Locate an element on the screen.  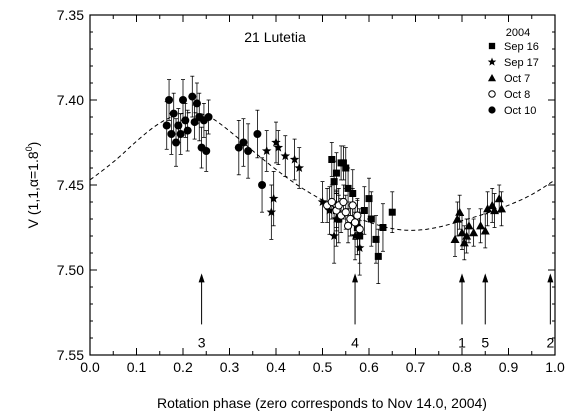
legend-label: Oct 10 is located at coordinates (520, 111).